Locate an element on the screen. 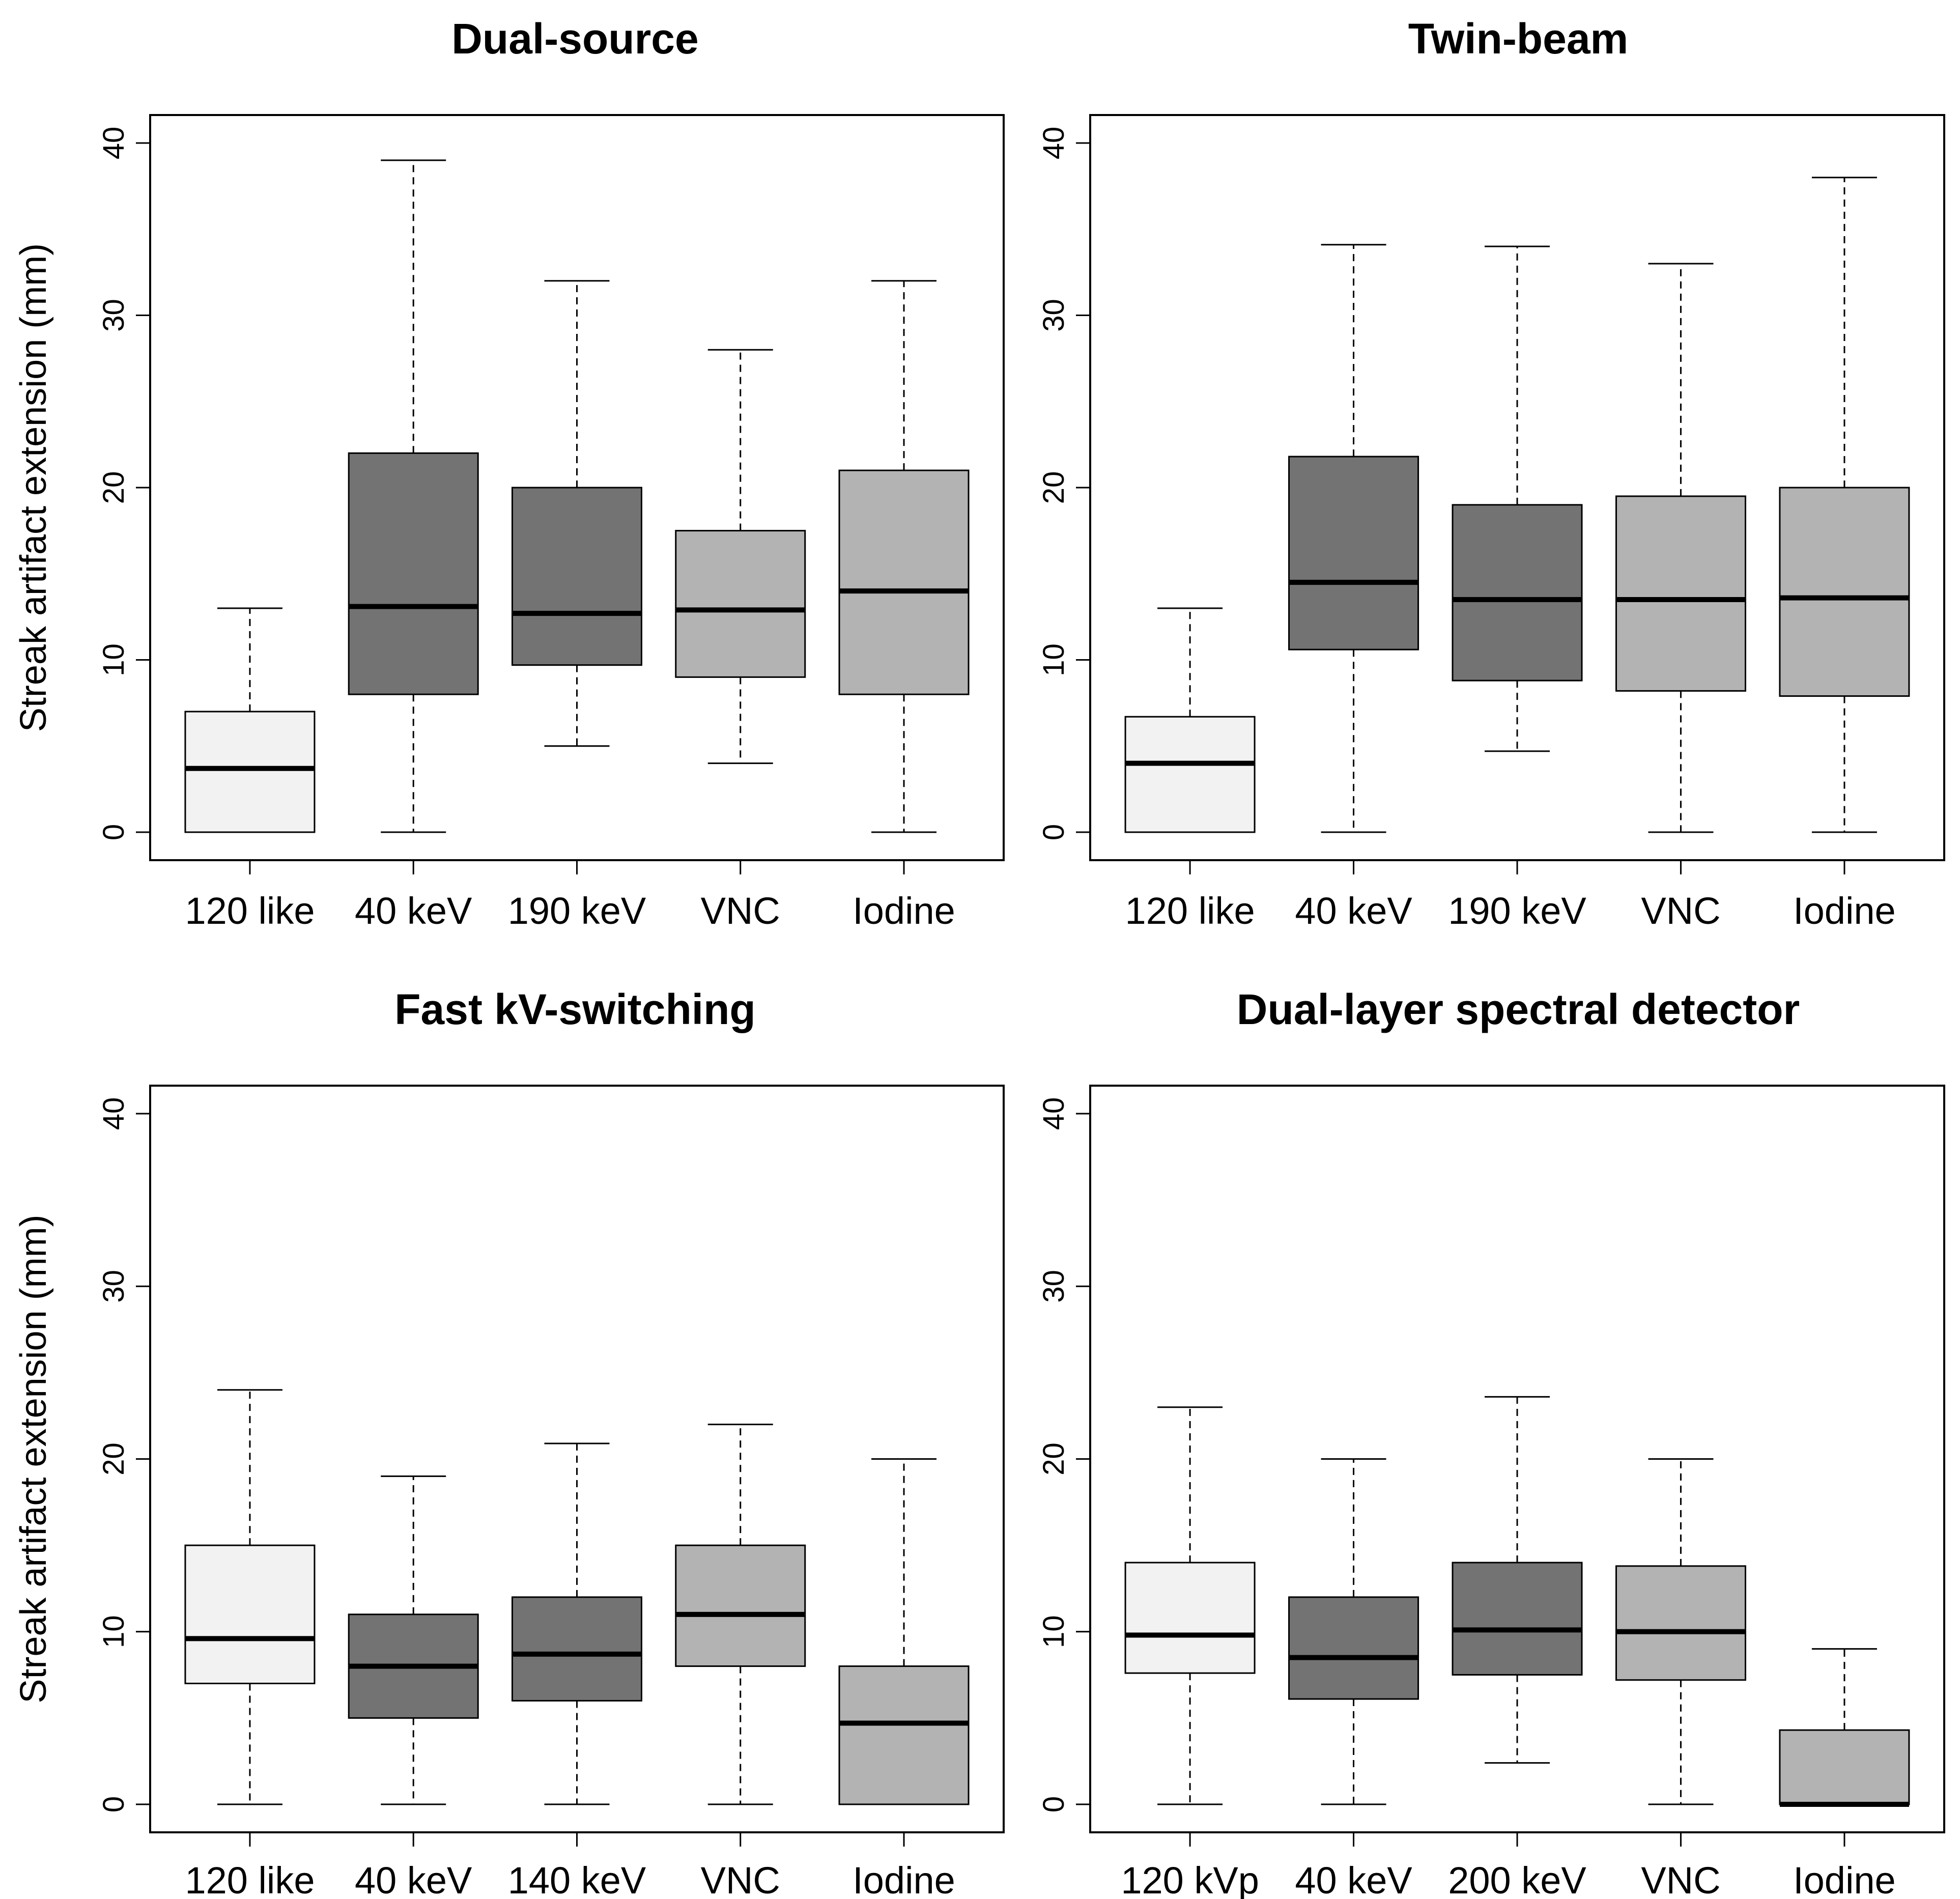 The width and height of the screenshot is (1960, 1899). box-140-kev is located at coordinates (577, 1623).